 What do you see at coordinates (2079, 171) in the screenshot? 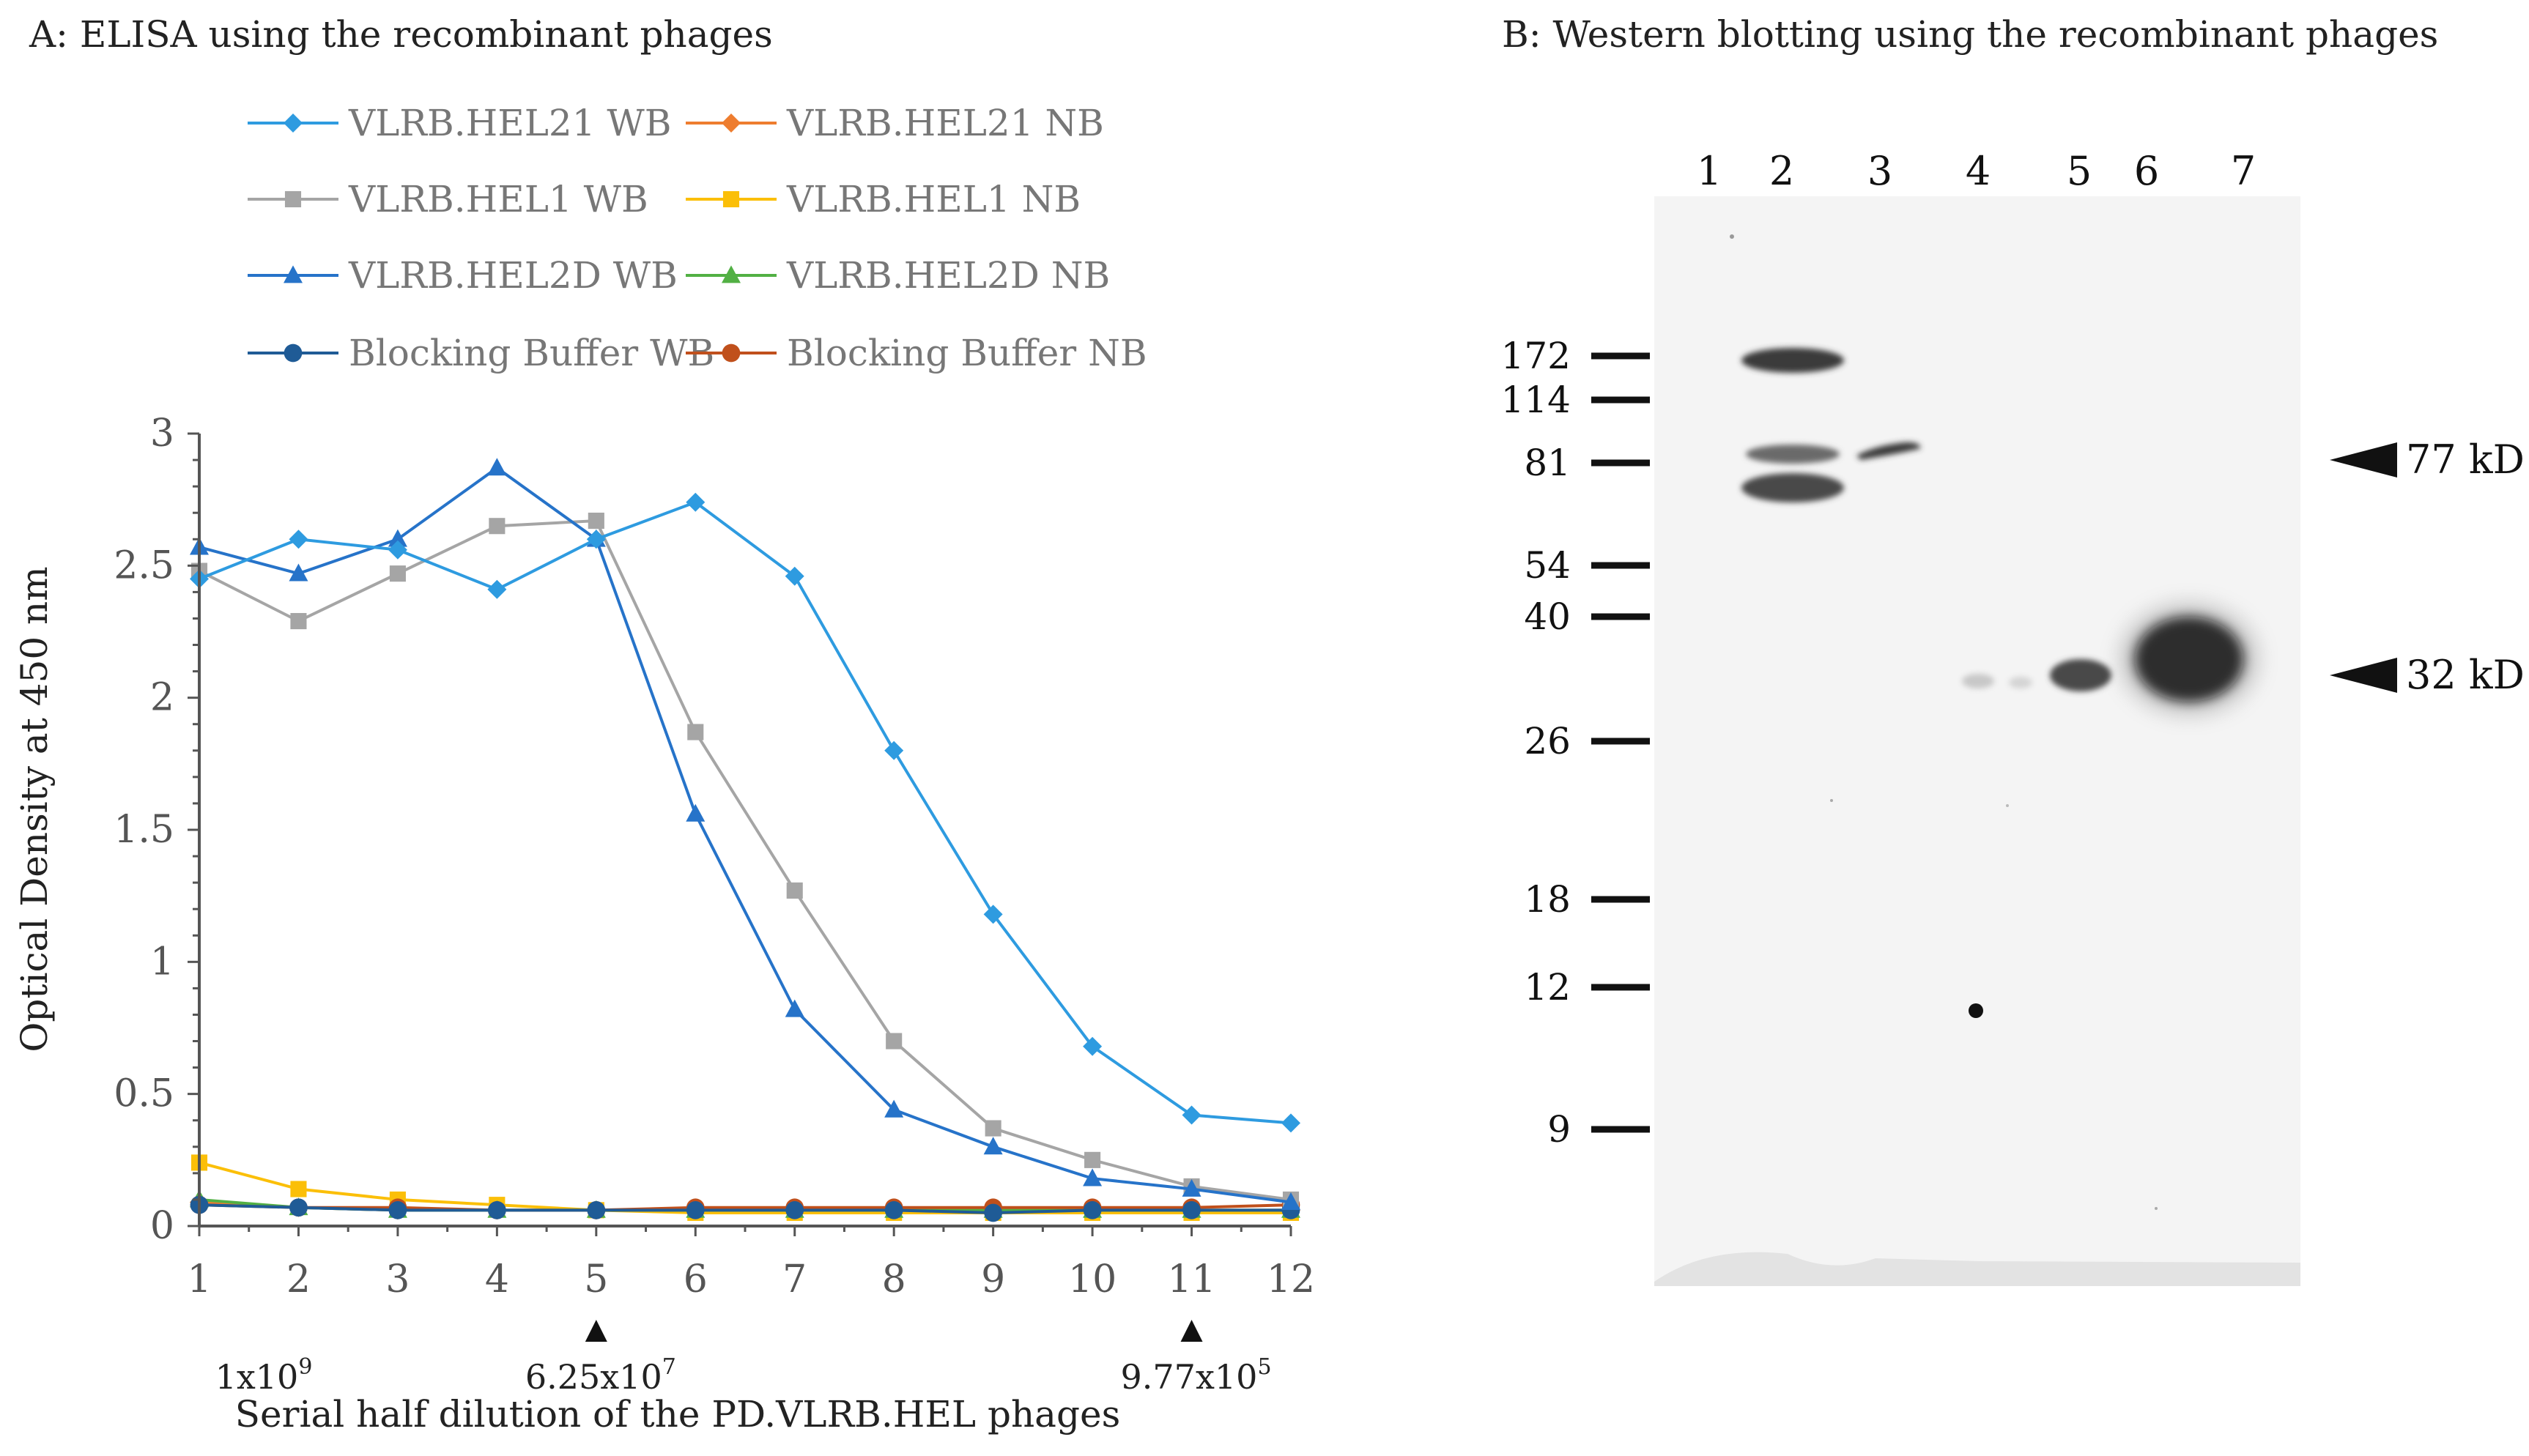
I see `lane-label-5: 5` at bounding box center [2079, 171].